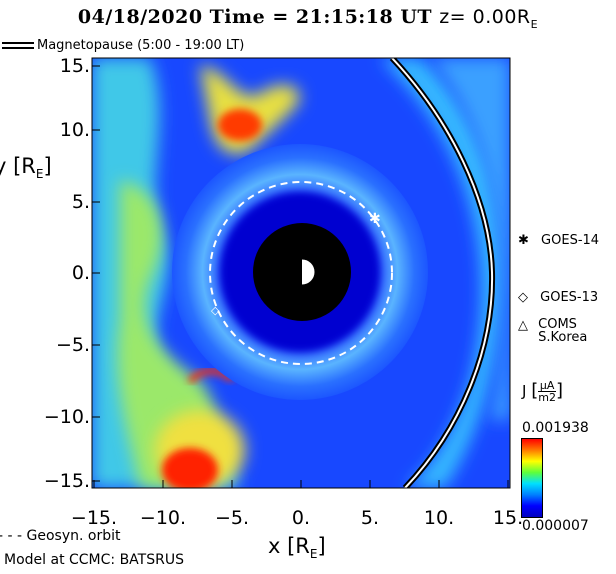  What do you see at coordinates (72, 345) in the screenshot?
I see `y-tick-label: −5.` at bounding box center [72, 345].